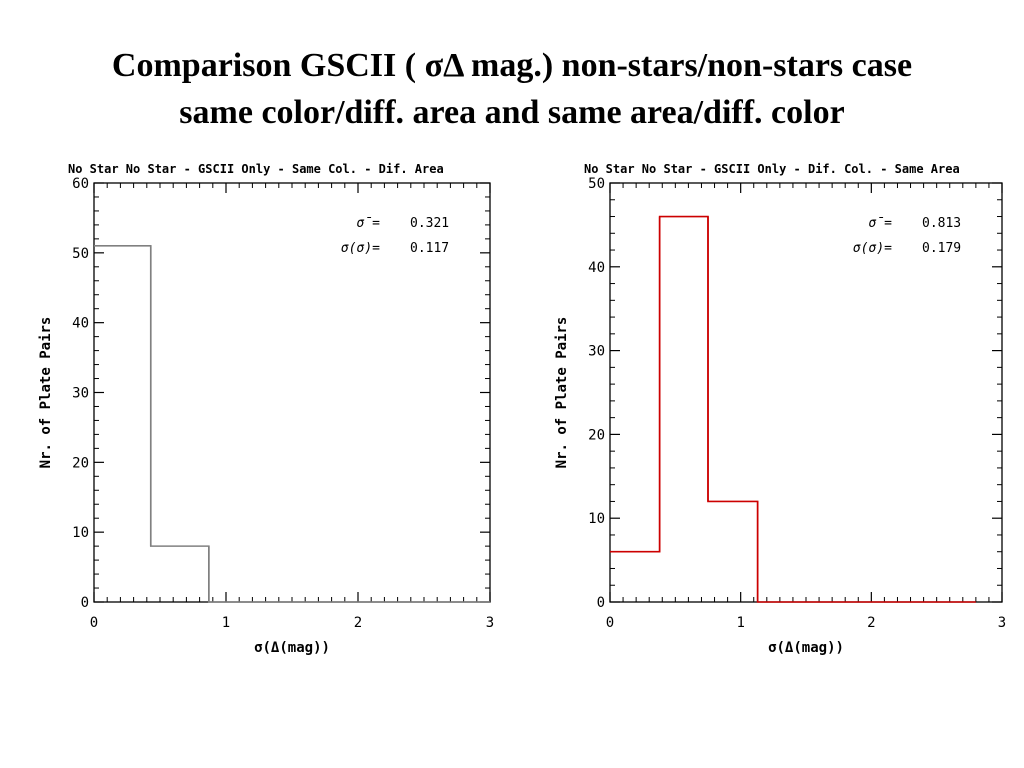  Describe the element at coordinates (941, 223) in the screenshot. I see `stat-value: 0.813` at that location.